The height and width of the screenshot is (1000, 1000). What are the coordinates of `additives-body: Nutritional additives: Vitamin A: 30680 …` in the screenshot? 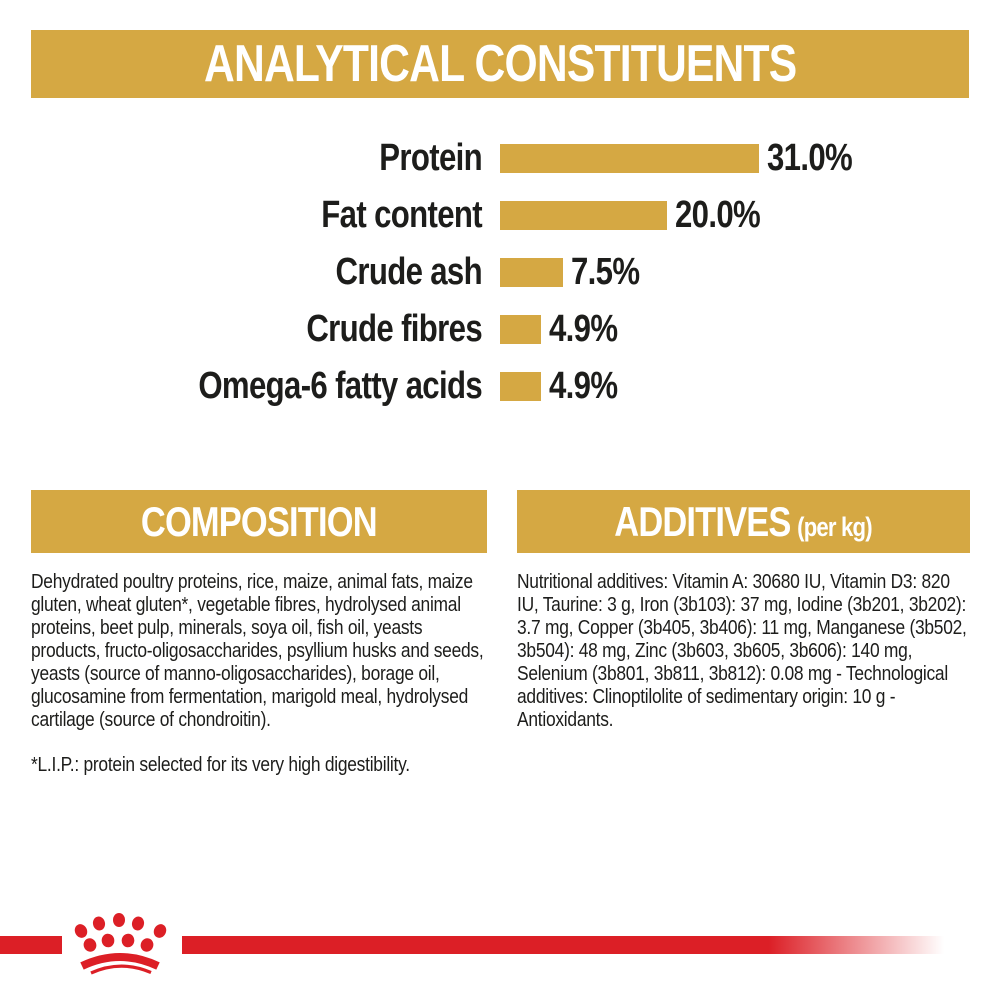 It's located at (742, 651).